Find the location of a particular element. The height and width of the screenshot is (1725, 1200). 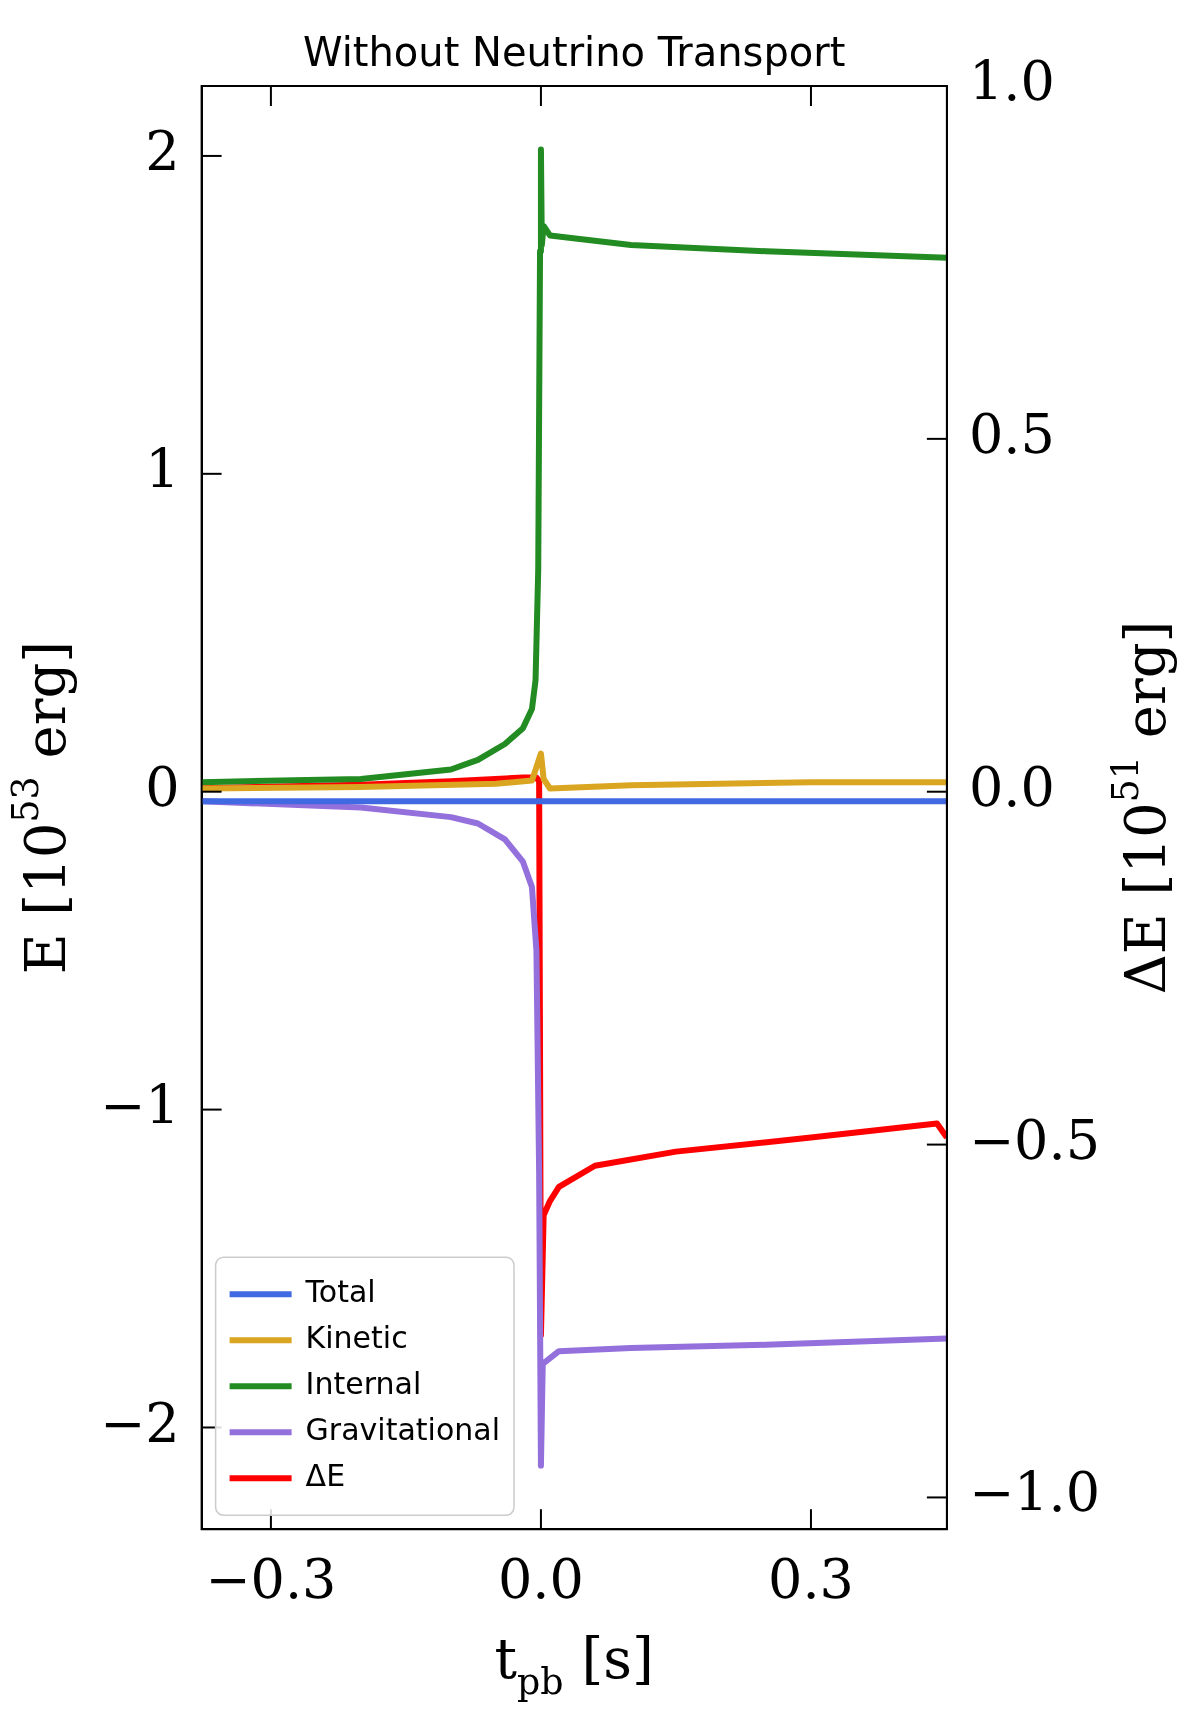

x-tick-label: −0.3 is located at coordinates (271, 1579).